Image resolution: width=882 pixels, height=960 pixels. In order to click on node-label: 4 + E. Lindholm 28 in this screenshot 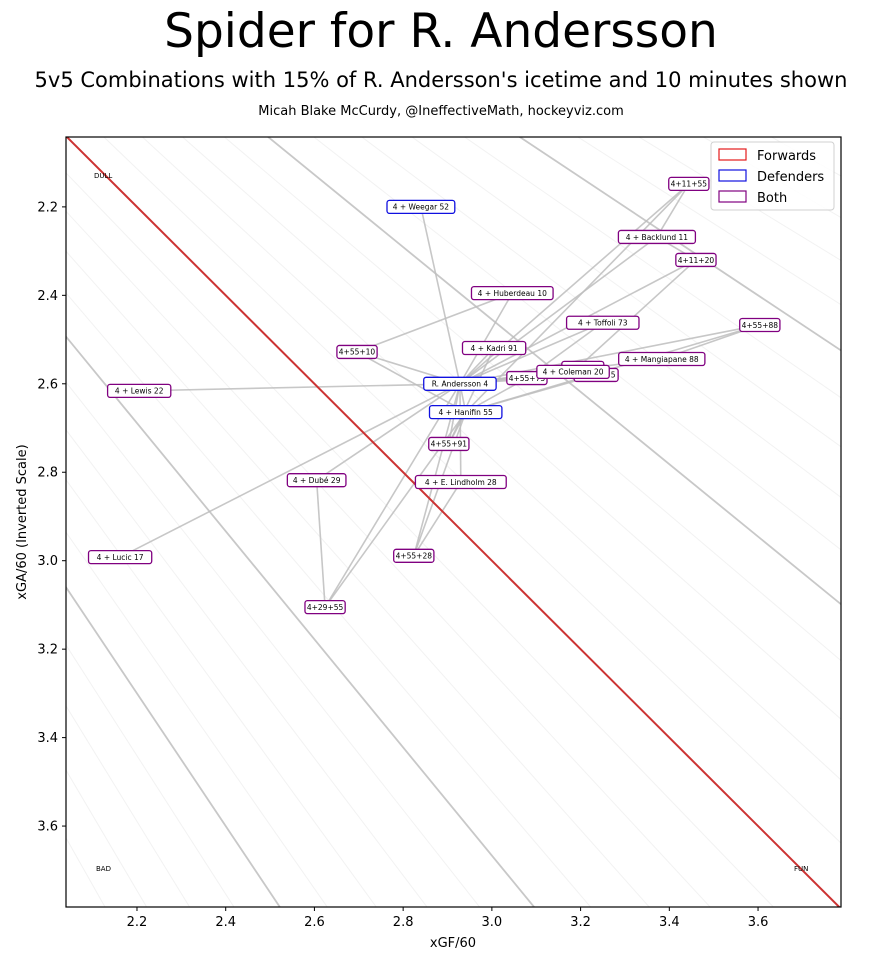, I will do `click(461, 482)`.